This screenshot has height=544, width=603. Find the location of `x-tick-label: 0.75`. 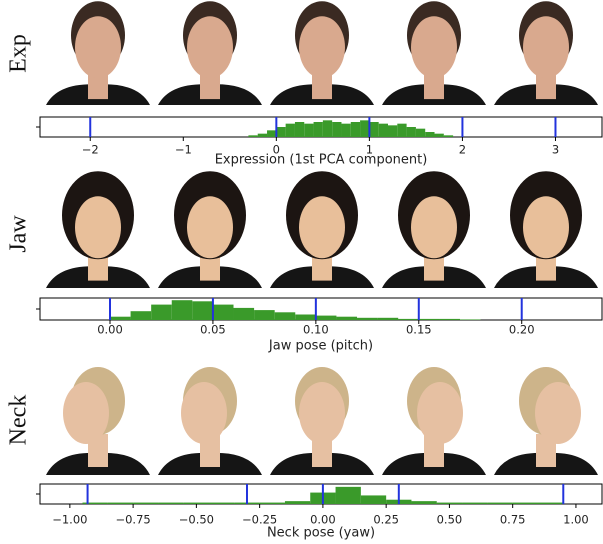

x-tick-label: 0.75 is located at coordinates (513, 520).